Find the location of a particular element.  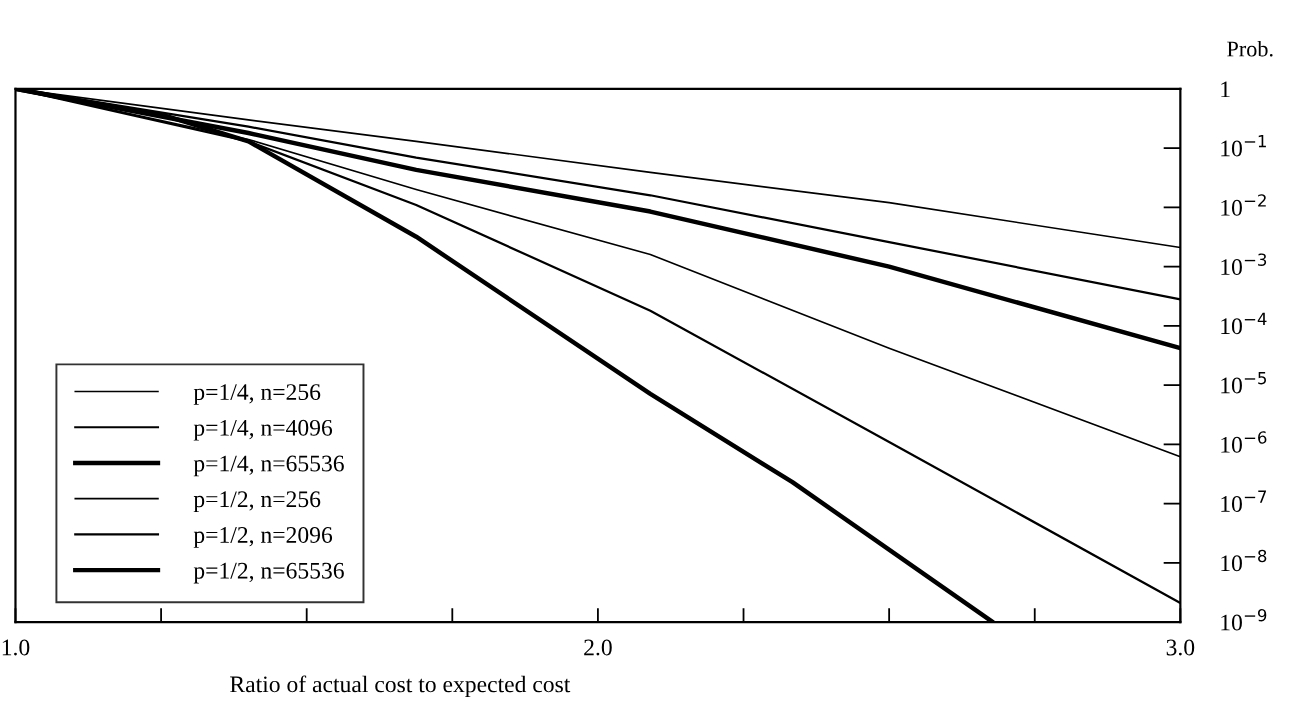

legend-label: p=1/2, n=65536 is located at coordinates (268, 573).